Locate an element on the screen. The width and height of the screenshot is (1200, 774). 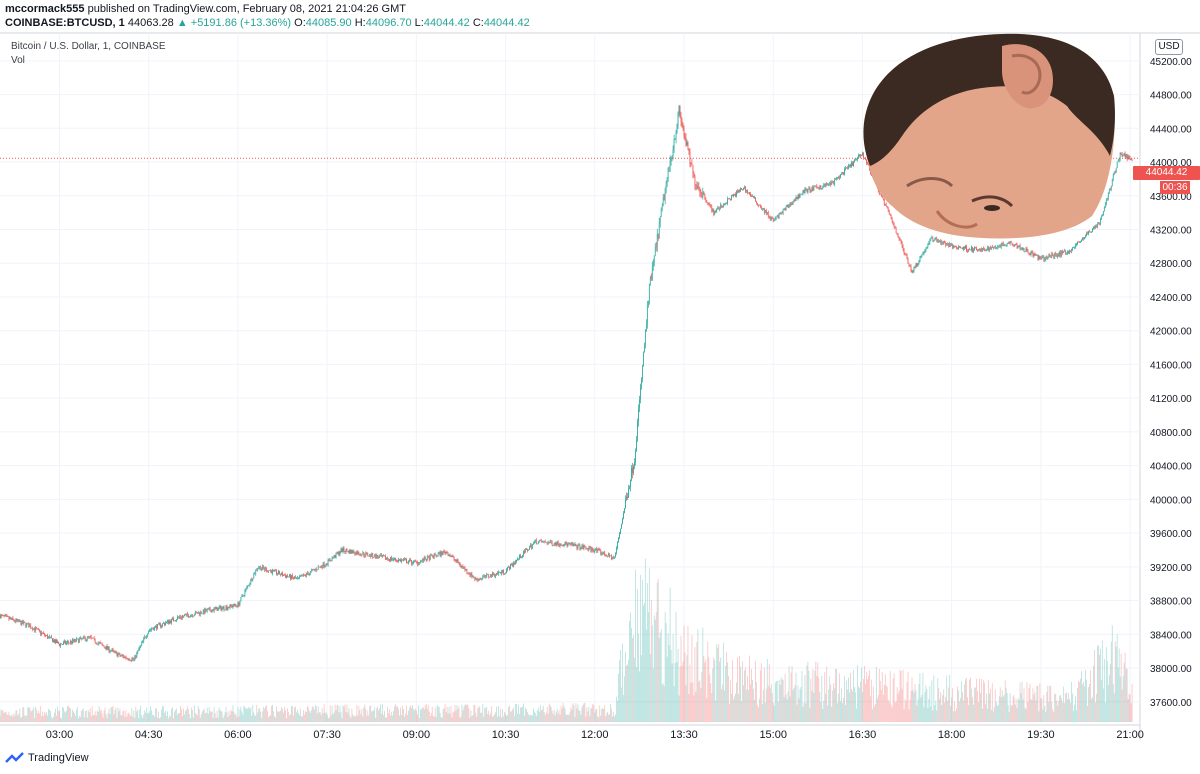
currency-button: USD is located at coordinates (1169, 47).